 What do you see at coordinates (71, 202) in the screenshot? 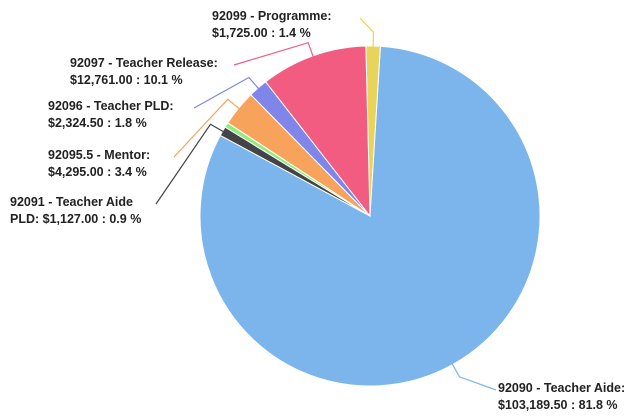
I see `data-label-name: 92091 - Teacher Aide` at bounding box center [71, 202].